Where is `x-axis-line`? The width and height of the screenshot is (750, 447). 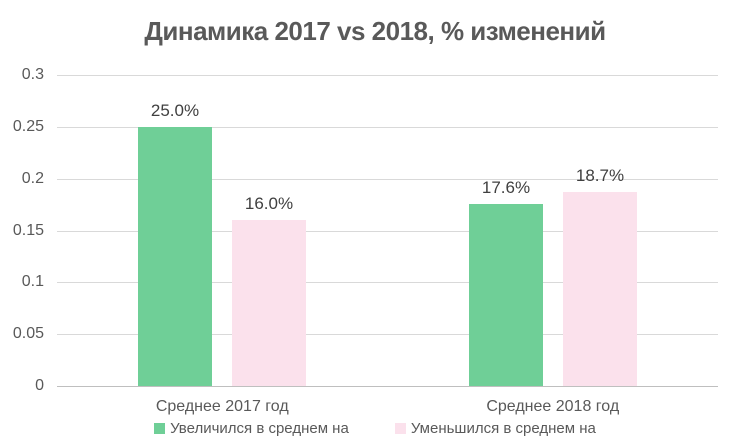 x-axis-line is located at coordinates (387, 386).